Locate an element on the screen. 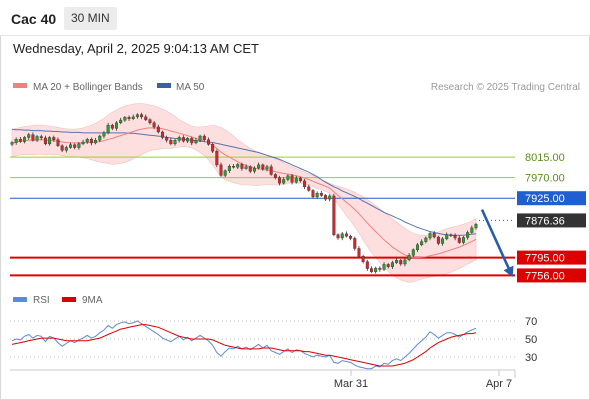 This screenshot has width=590, height=400. rsi-tick-30: 30 is located at coordinates (531, 358).